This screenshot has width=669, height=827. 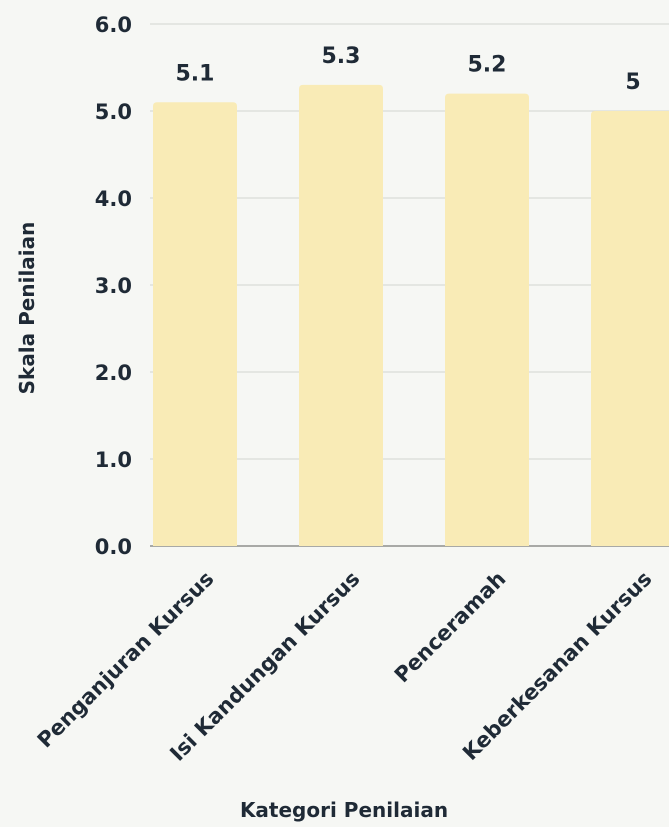 I want to click on value-label: 5, so click(x=632, y=82).